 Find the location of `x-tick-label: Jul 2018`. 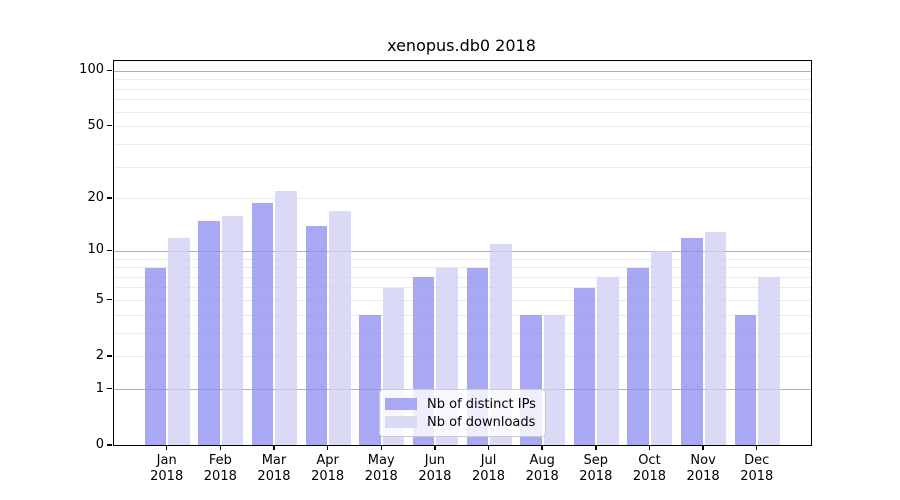

x-tick-label: Jul 2018 is located at coordinates (488, 468).